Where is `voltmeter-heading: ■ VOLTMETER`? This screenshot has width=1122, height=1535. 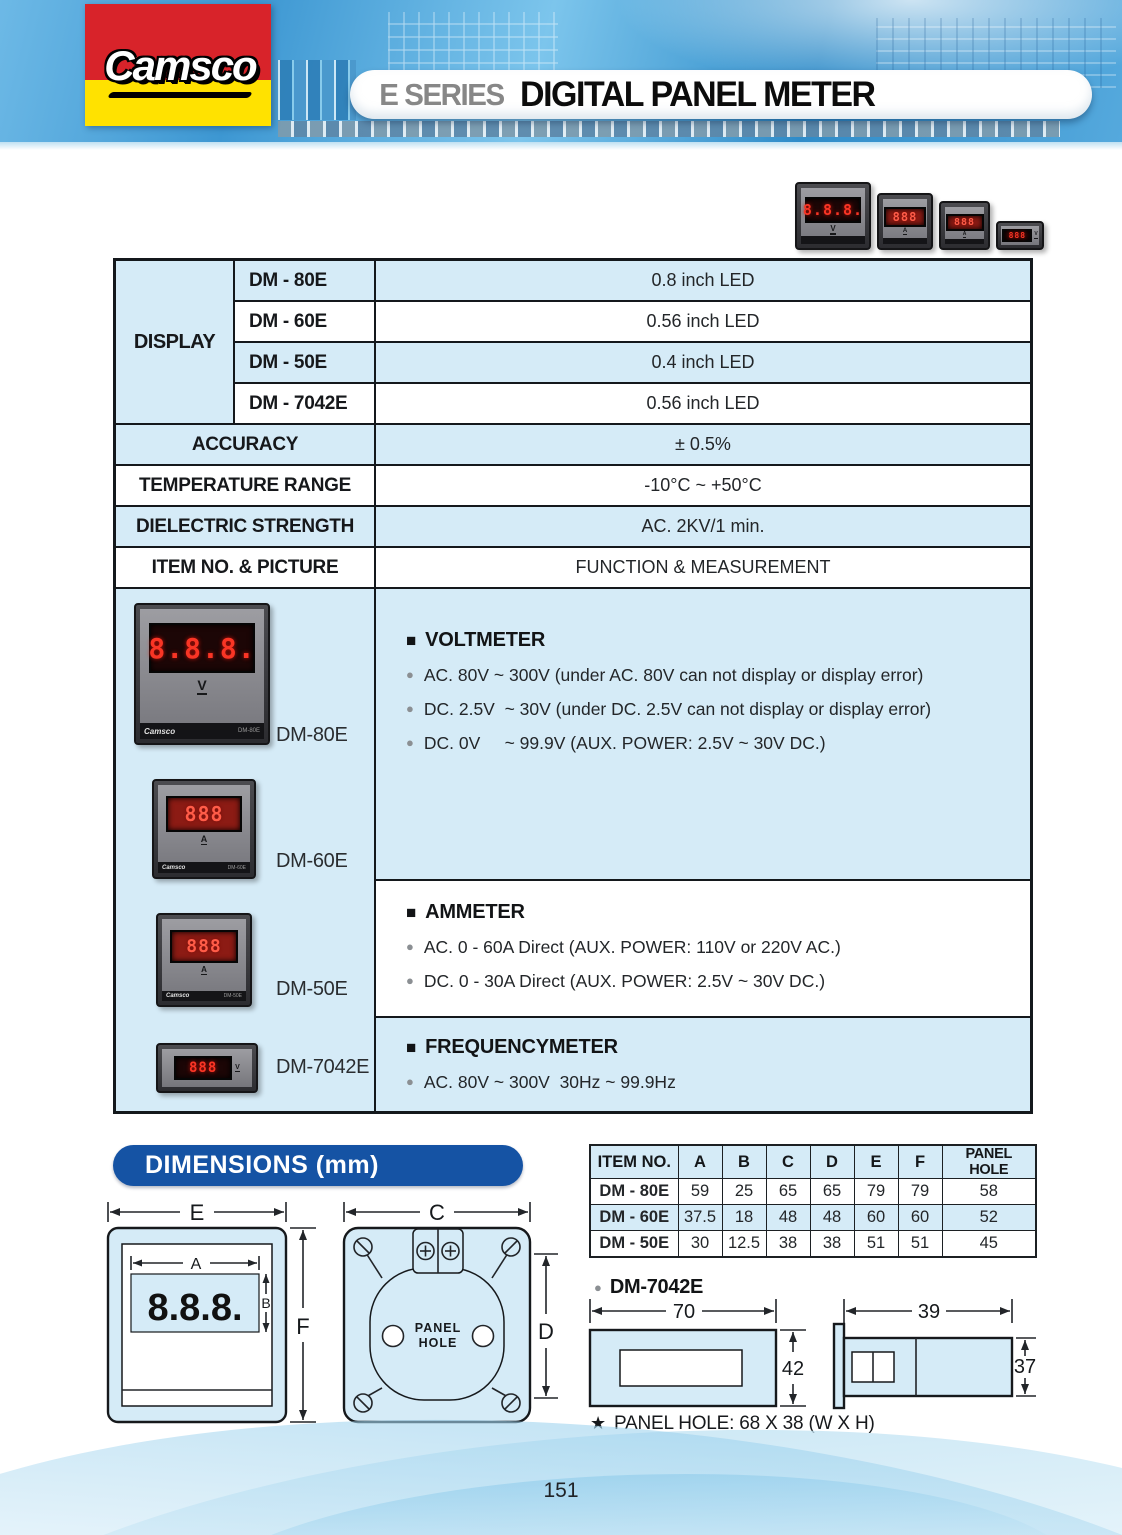
voltmeter-heading: ■ VOLTMETER is located at coordinates (718, 640).